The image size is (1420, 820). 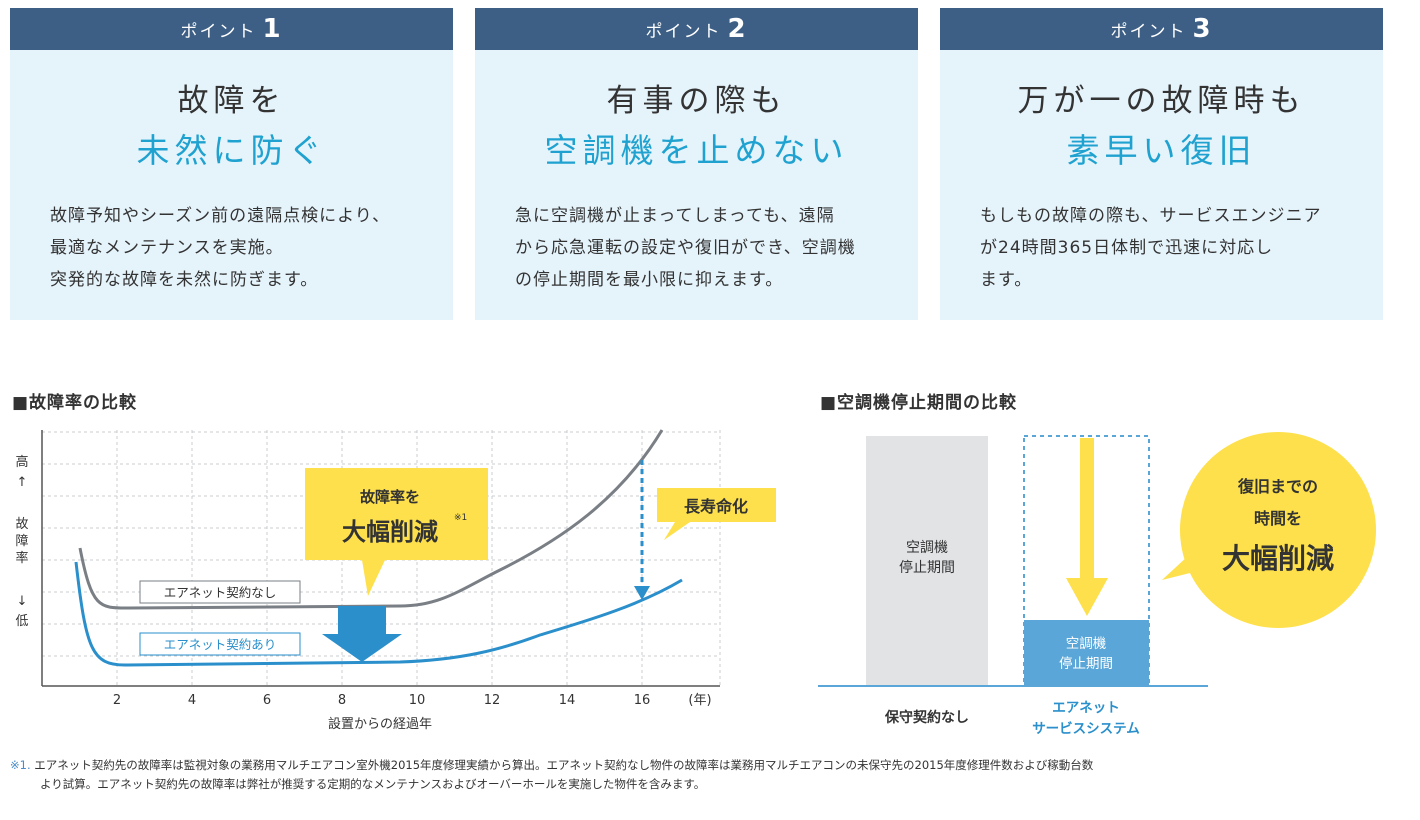 What do you see at coordinates (1278, 530) in the screenshot?
I see `speech-bubble` at bounding box center [1278, 530].